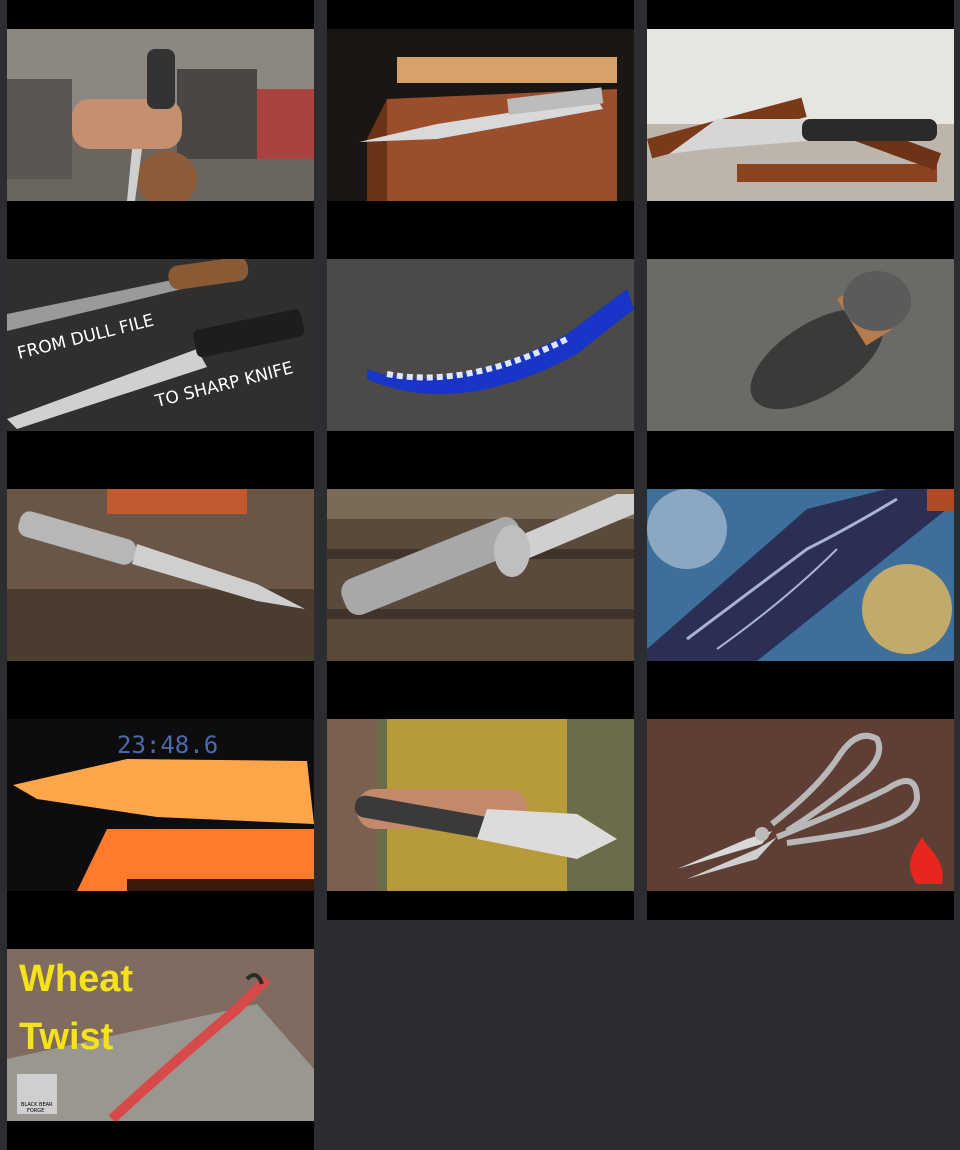 The height and width of the screenshot is (1150, 960). I want to click on thumb-title-line-1: Wheat, so click(76, 979).